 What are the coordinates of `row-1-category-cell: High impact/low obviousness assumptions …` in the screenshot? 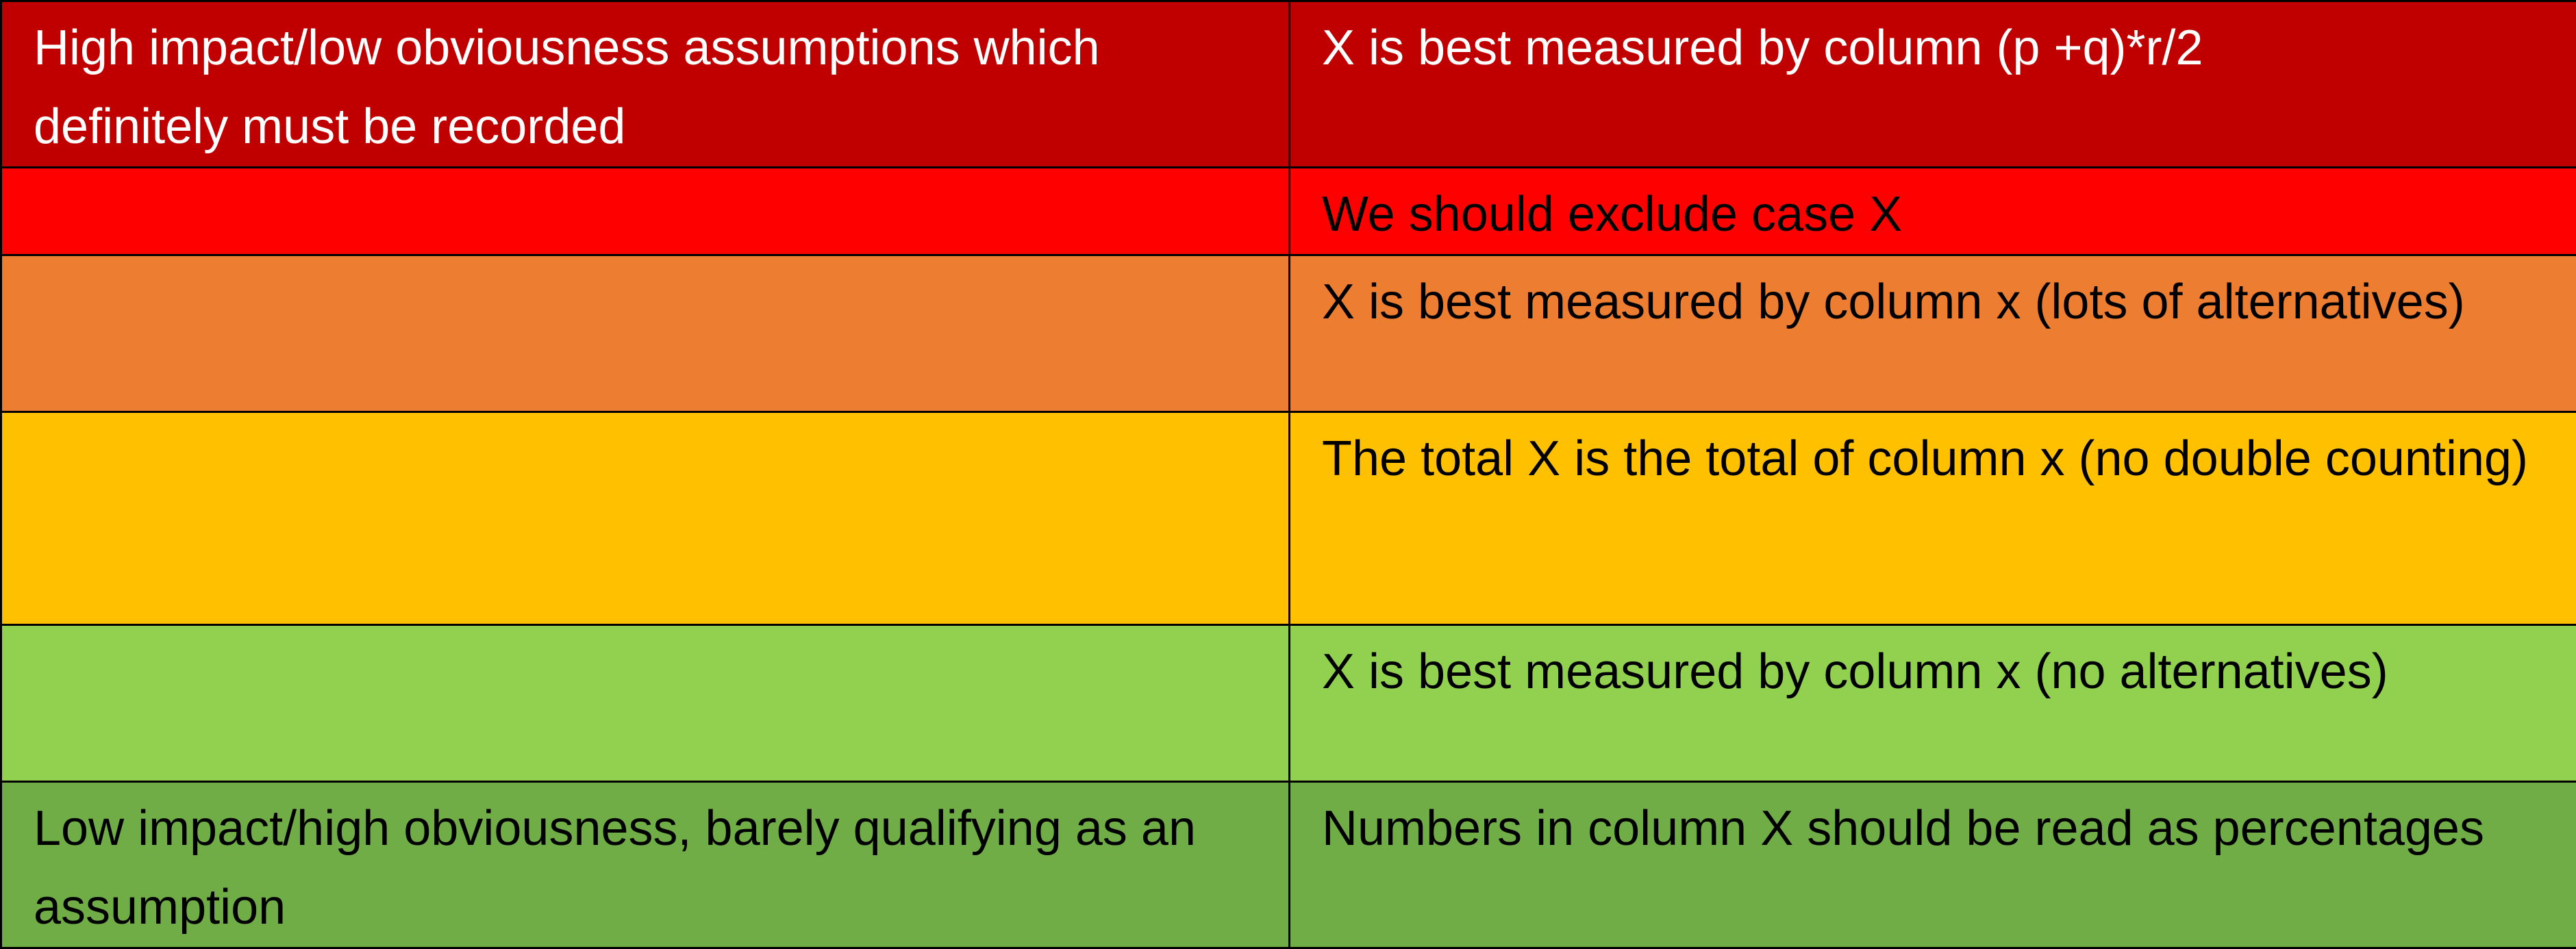 It's located at (645, 84).